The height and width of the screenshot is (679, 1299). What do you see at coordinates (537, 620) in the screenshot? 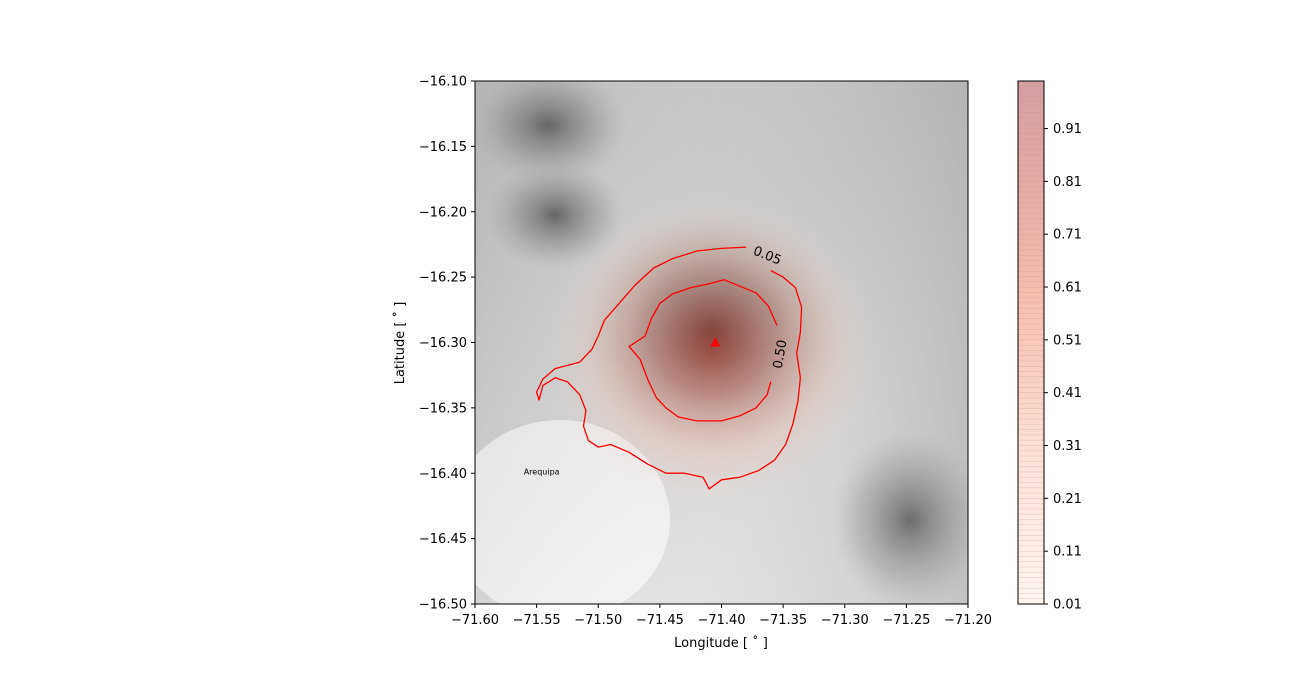
I see `x-tick-label: −71.55` at bounding box center [537, 620].